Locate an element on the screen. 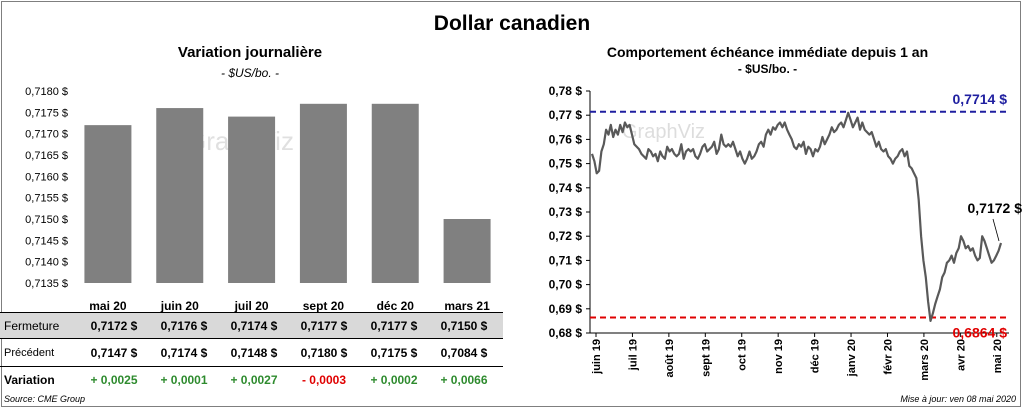  watermark: GraphViz is located at coordinates (663, 132).